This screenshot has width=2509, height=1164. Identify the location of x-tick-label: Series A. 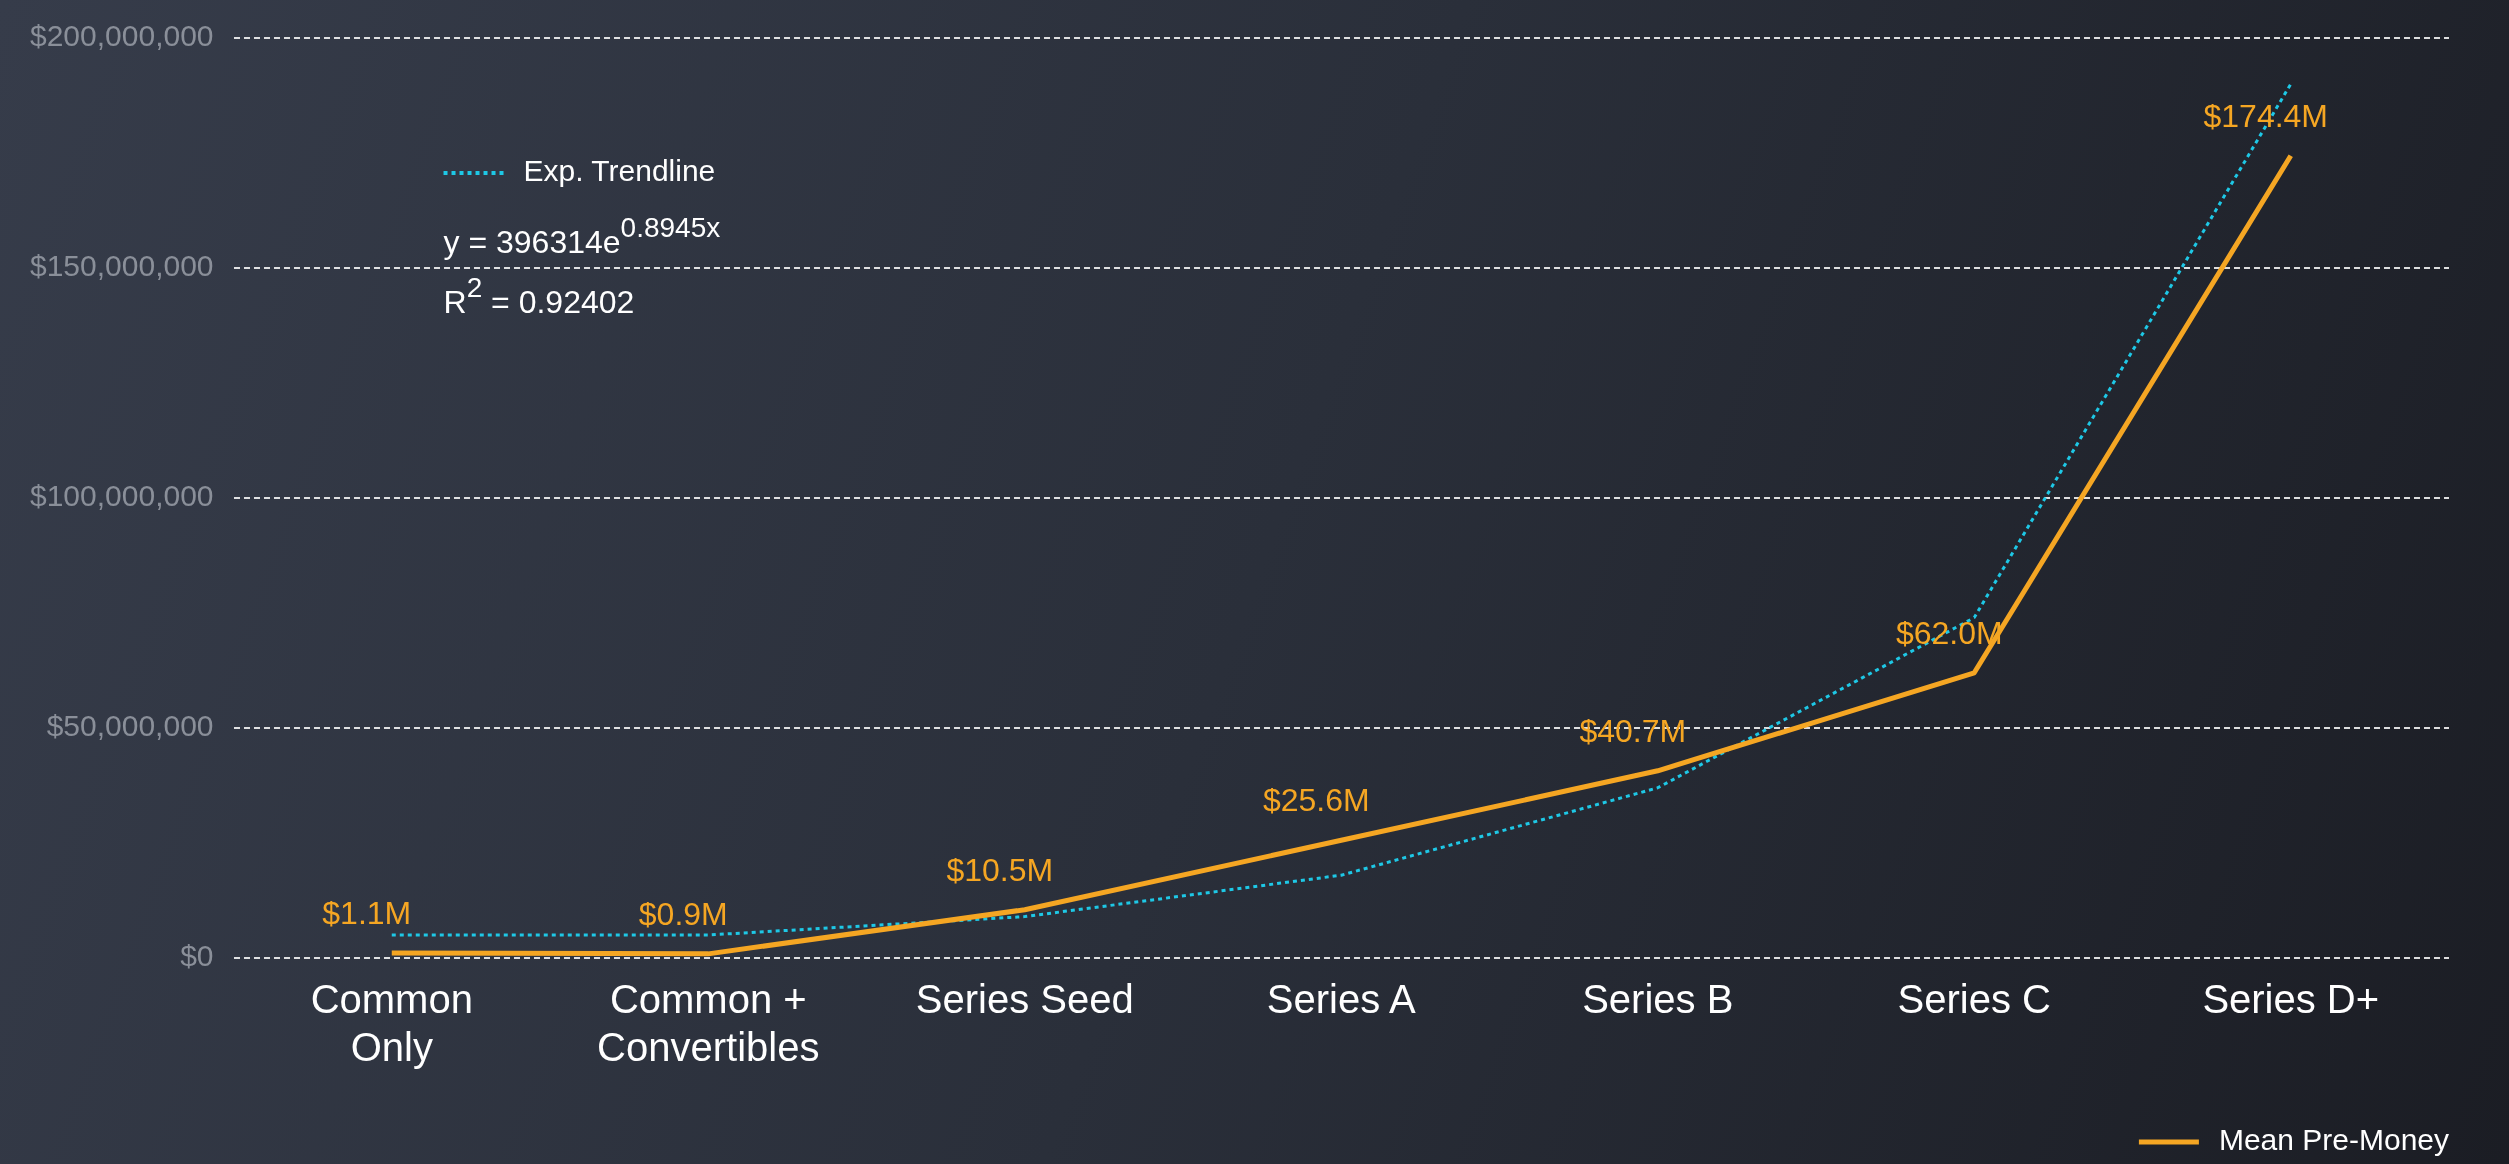
(1341, 999).